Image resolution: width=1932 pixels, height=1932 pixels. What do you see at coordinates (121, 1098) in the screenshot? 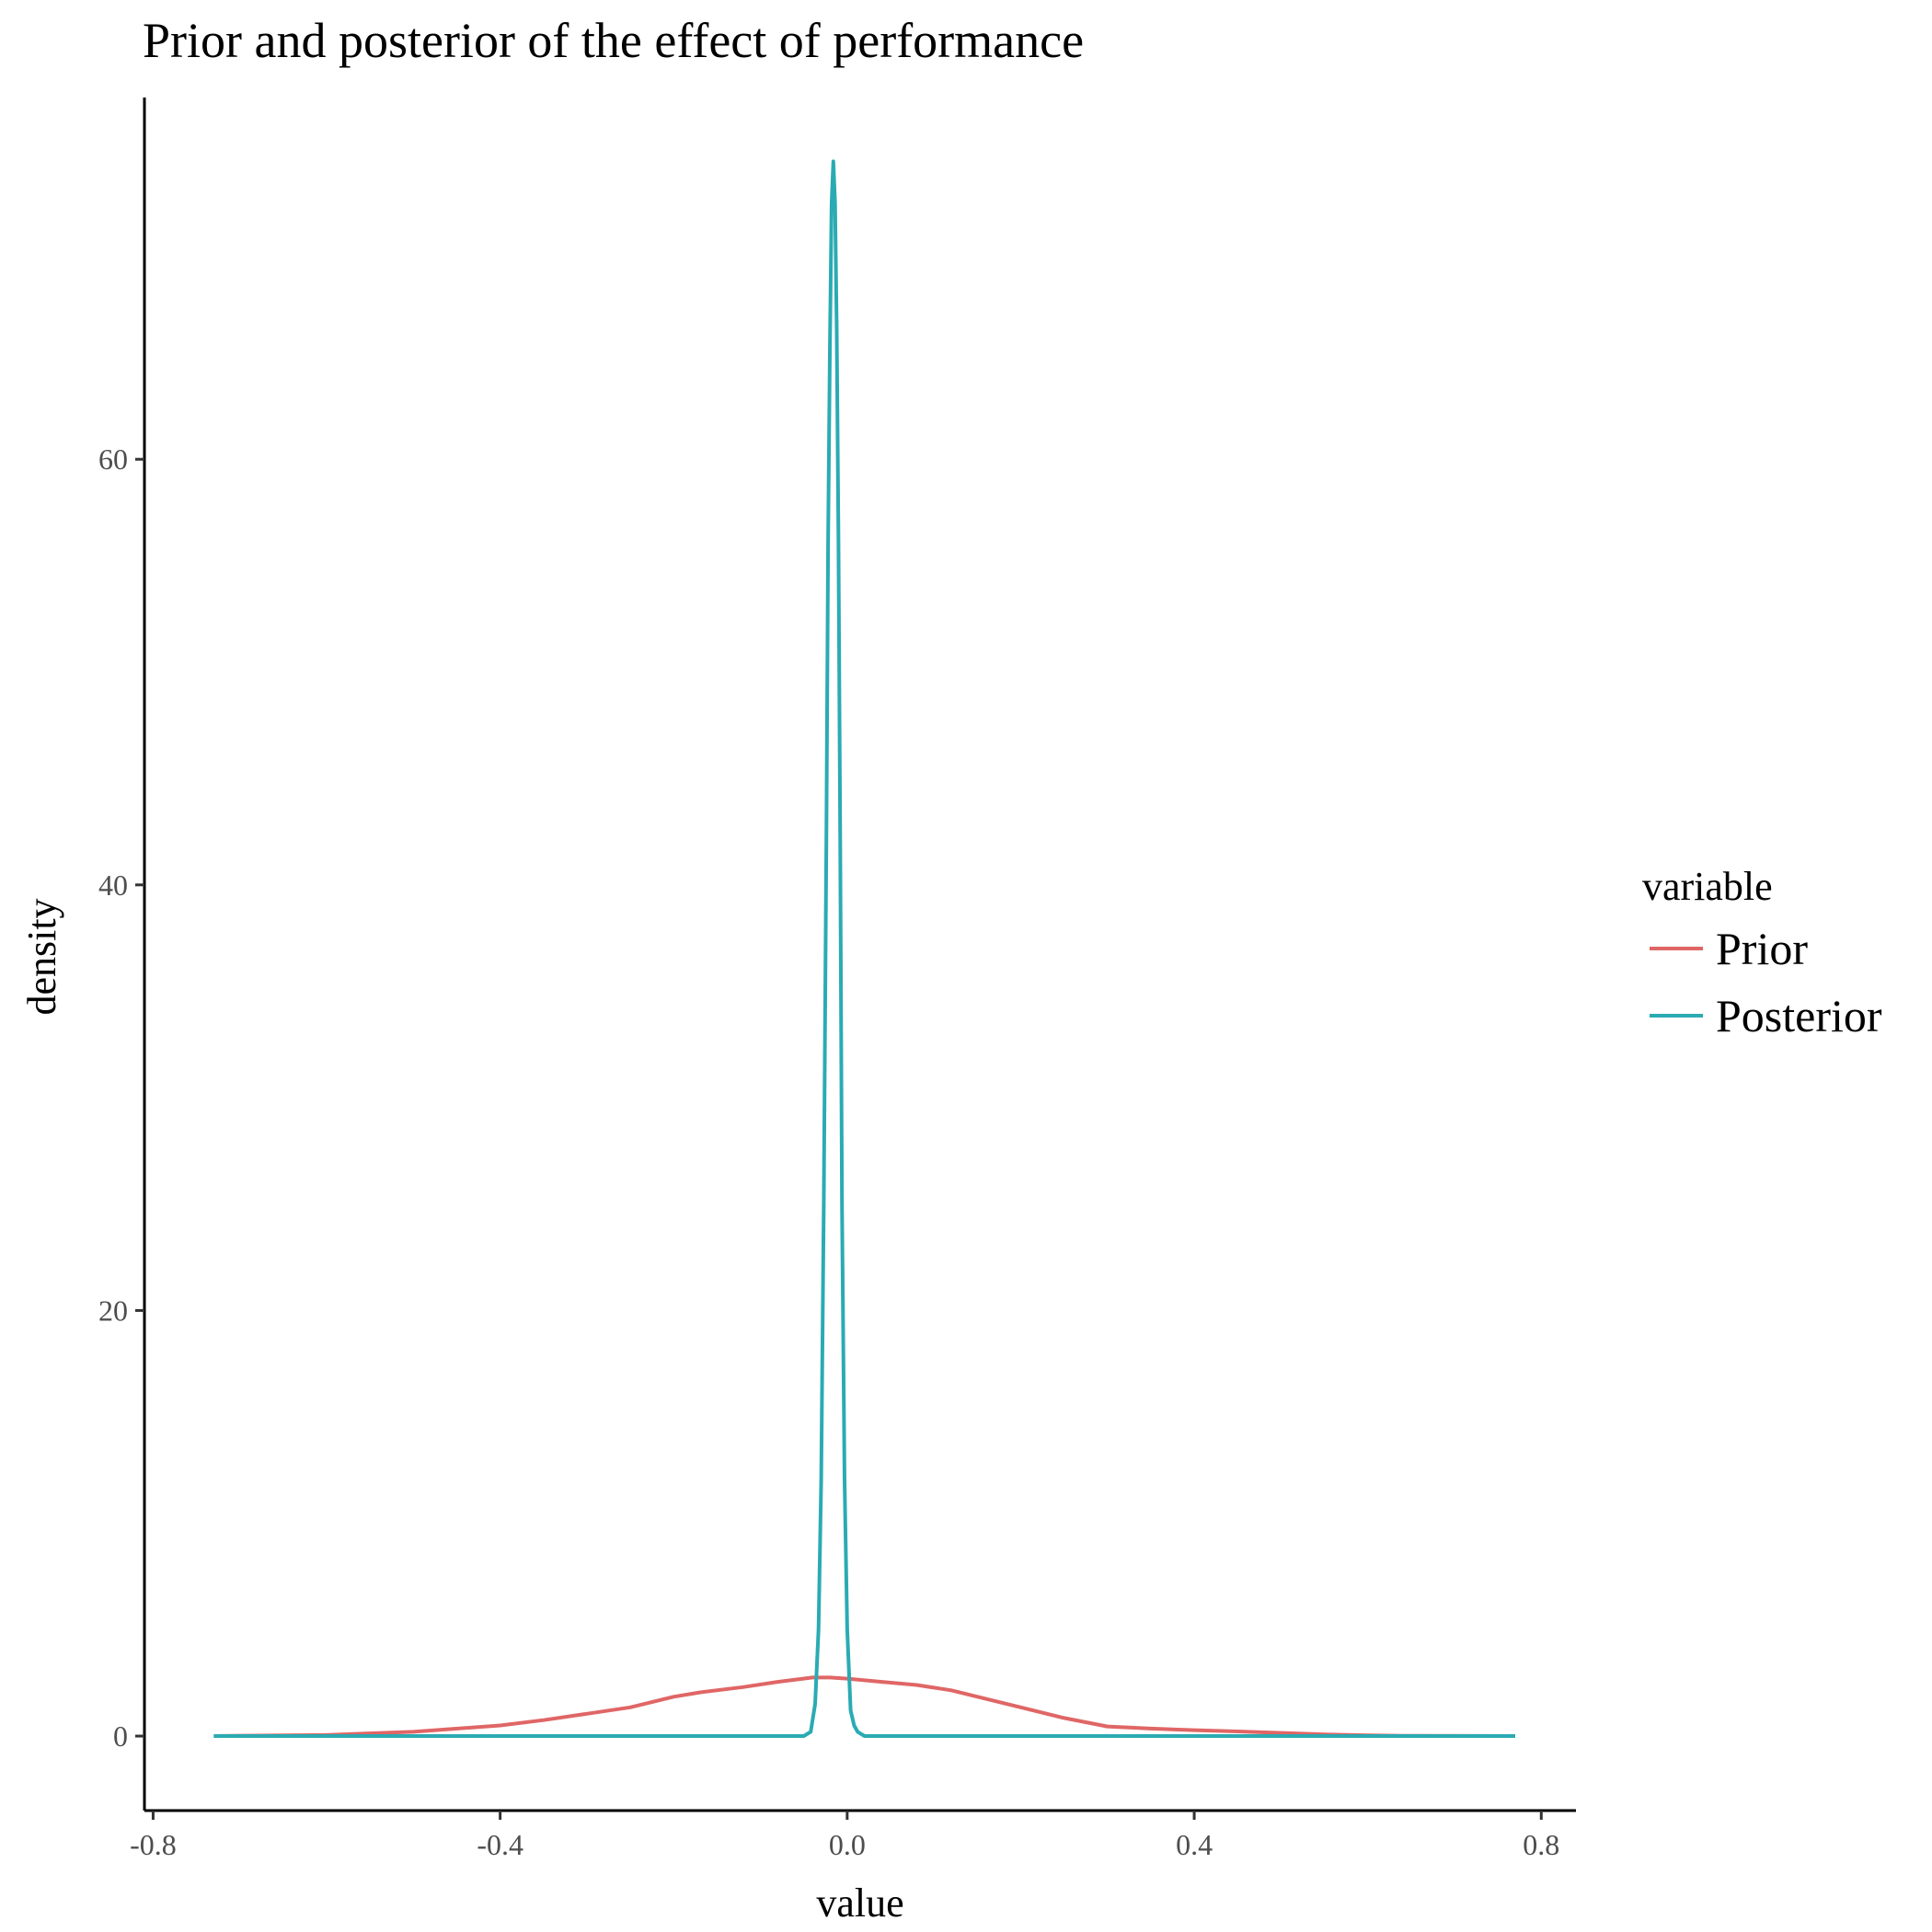
I see `y-axis-ticks: 0 20 40 60` at bounding box center [121, 1098].